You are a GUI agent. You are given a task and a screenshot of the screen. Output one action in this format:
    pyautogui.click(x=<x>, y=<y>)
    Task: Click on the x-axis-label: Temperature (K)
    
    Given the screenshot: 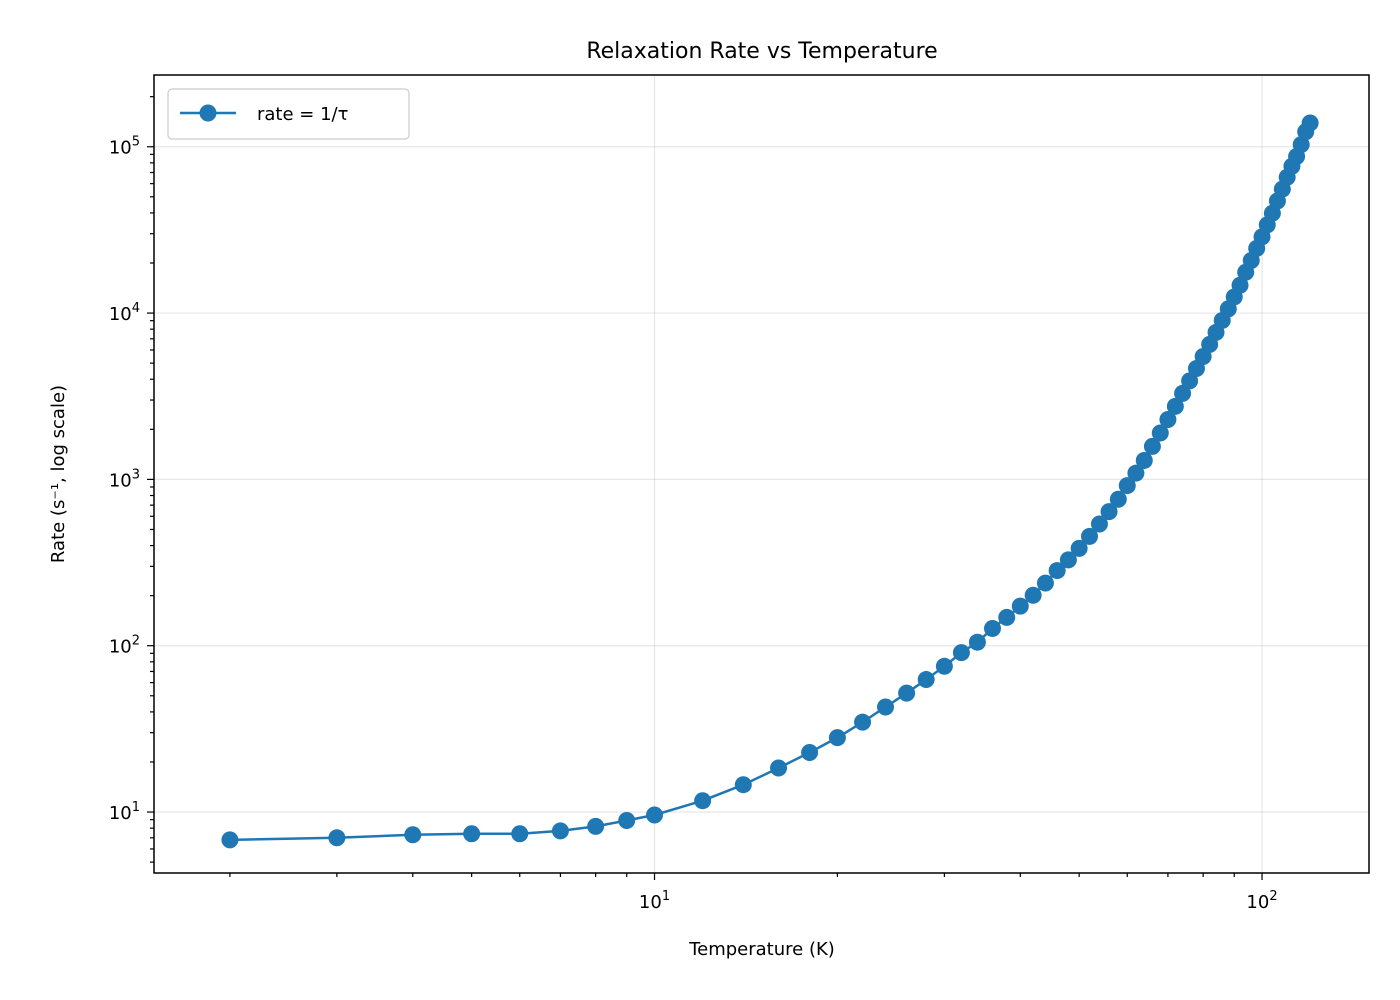 What is the action you would take?
    pyautogui.click(x=761, y=949)
    